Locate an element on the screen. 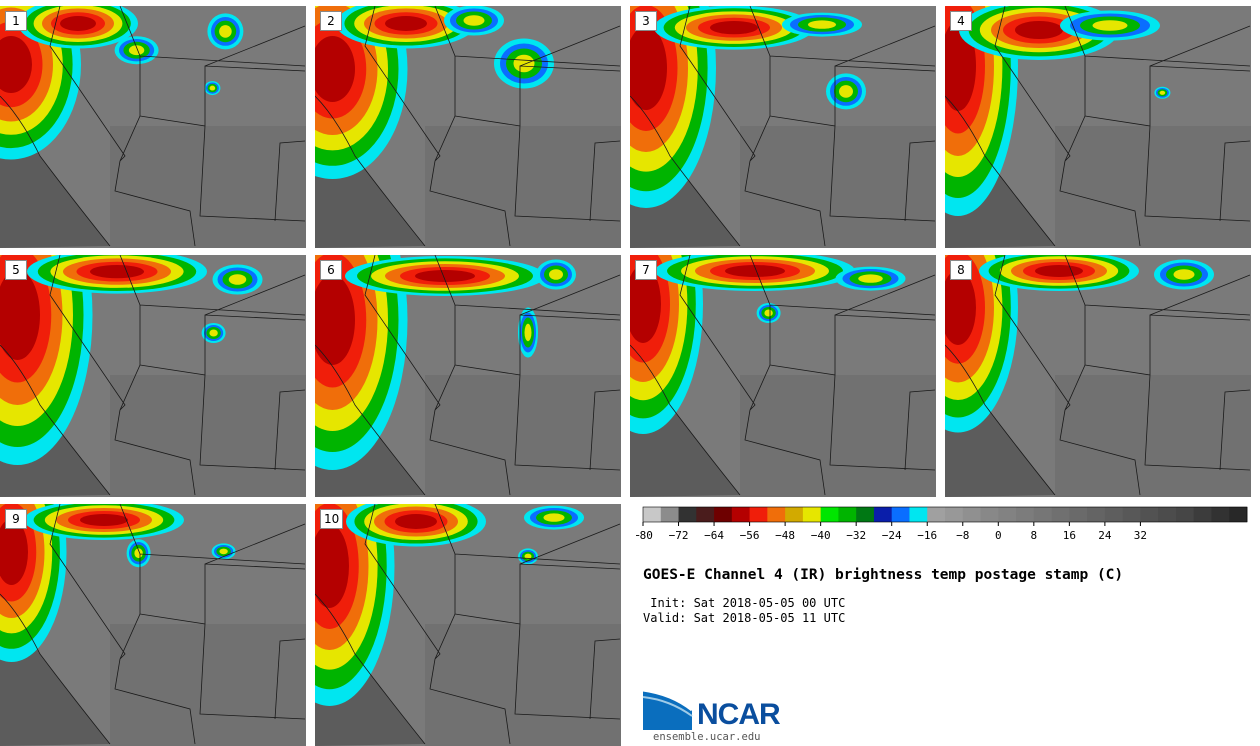  colorbar-tick-label: 8 is located at coordinates (1034, 535).